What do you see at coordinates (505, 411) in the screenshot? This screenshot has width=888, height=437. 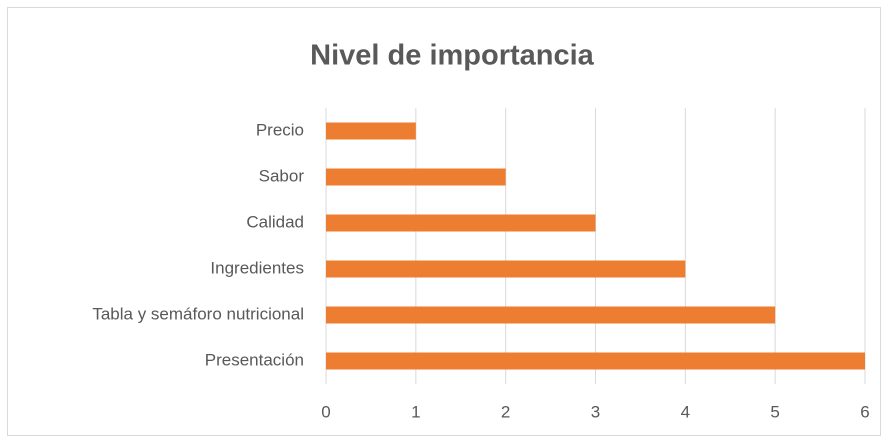 I see `x-tick-label: 2` at bounding box center [505, 411].